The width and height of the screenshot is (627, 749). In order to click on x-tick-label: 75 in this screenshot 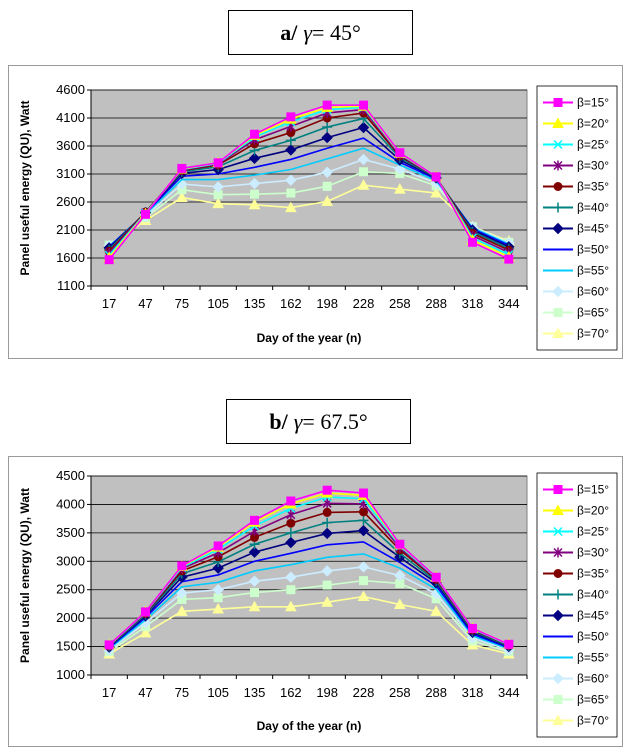, I will do `click(182, 303)`.